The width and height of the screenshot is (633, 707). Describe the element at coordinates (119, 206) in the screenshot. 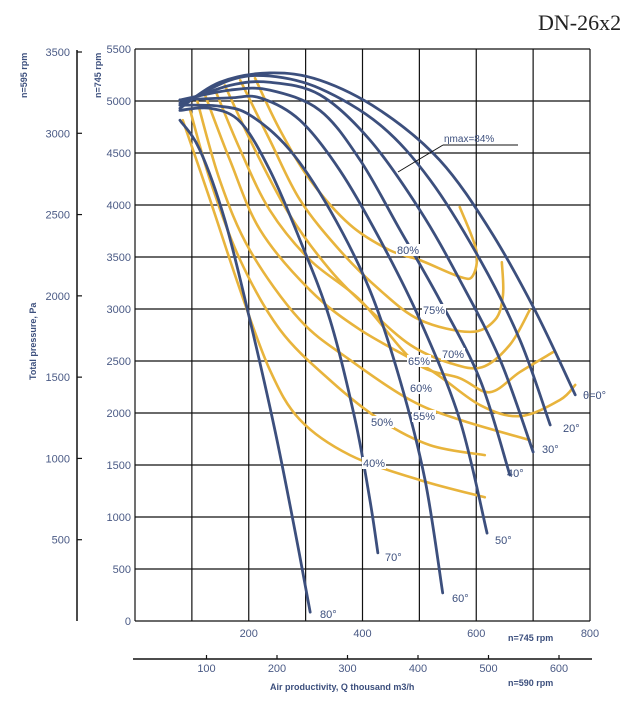

I see `y-tick-label: 4000` at that location.